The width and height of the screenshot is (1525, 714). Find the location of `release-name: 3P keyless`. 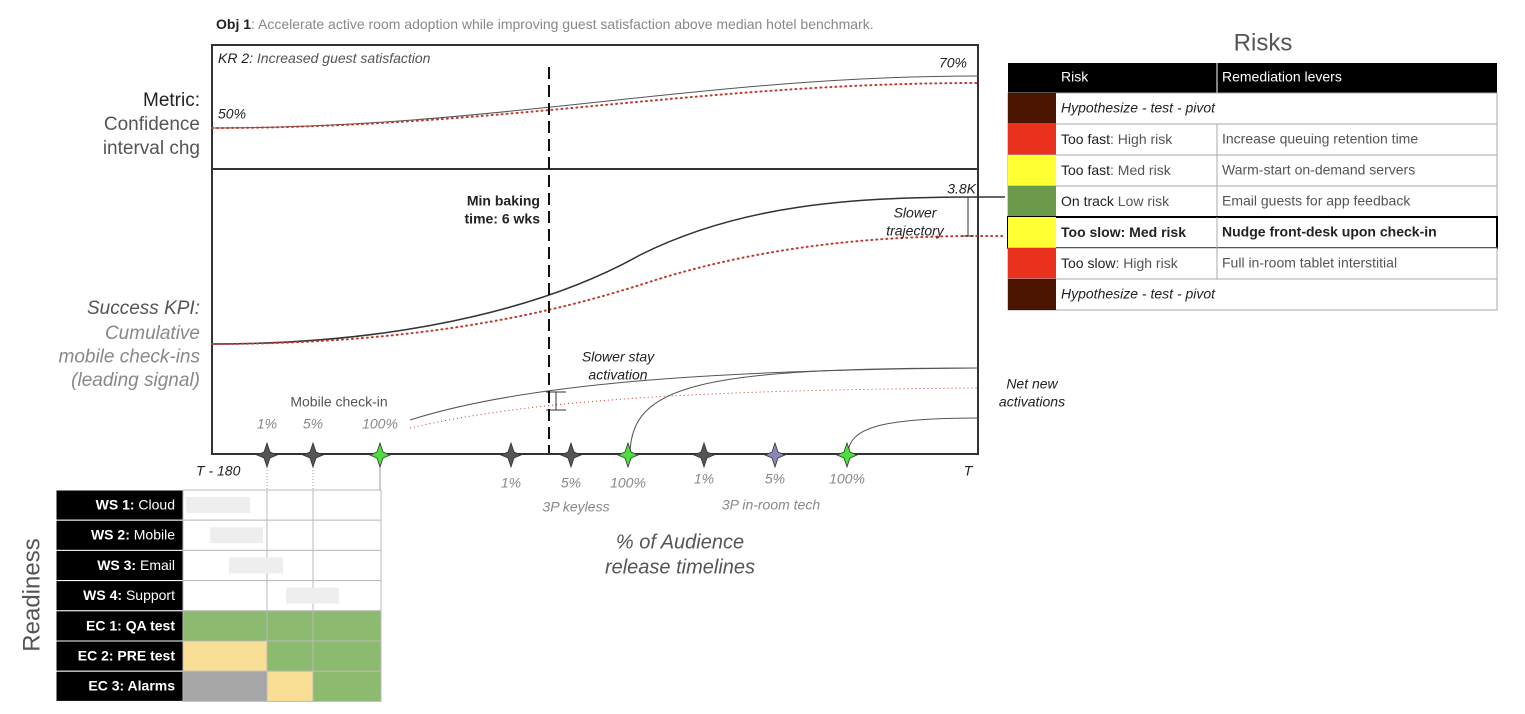

release-name: 3P keyless is located at coordinates (575, 507).